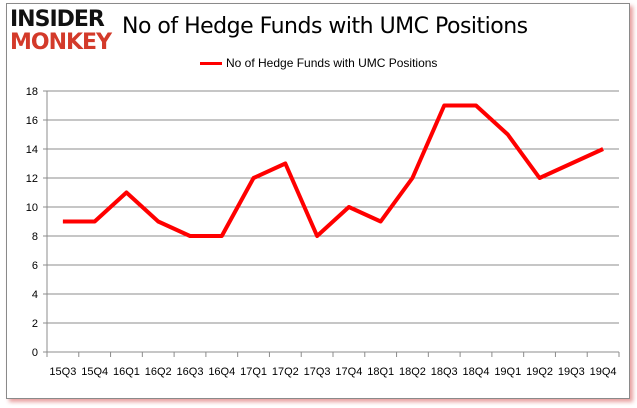 This screenshot has height=408, width=637. Describe the element at coordinates (211, 63) in the screenshot. I see `legend-swatch` at that location.